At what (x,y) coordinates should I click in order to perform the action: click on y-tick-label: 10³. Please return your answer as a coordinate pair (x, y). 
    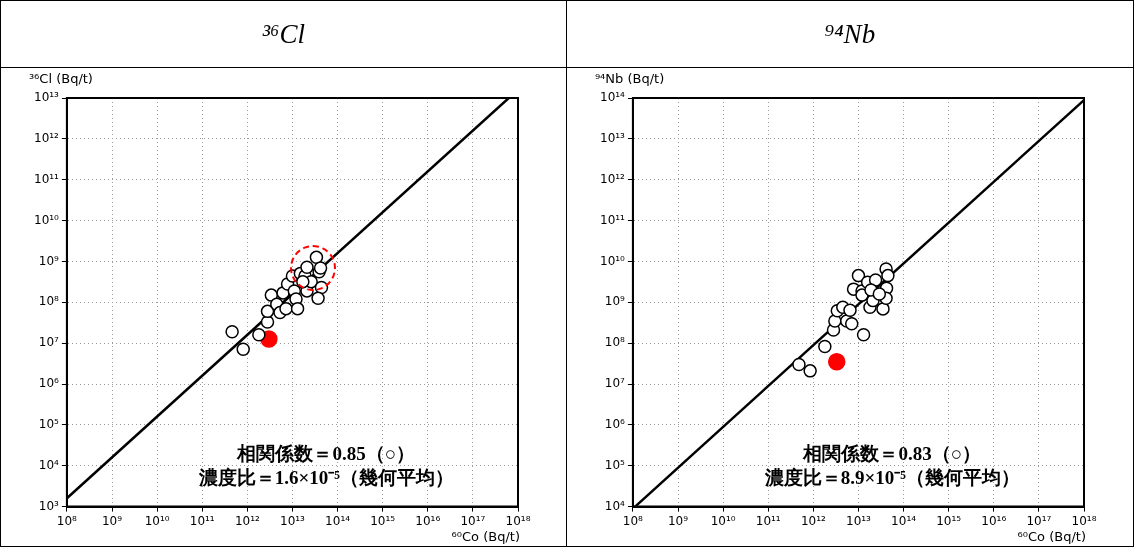
    Looking at the image, I should click on (49, 505).